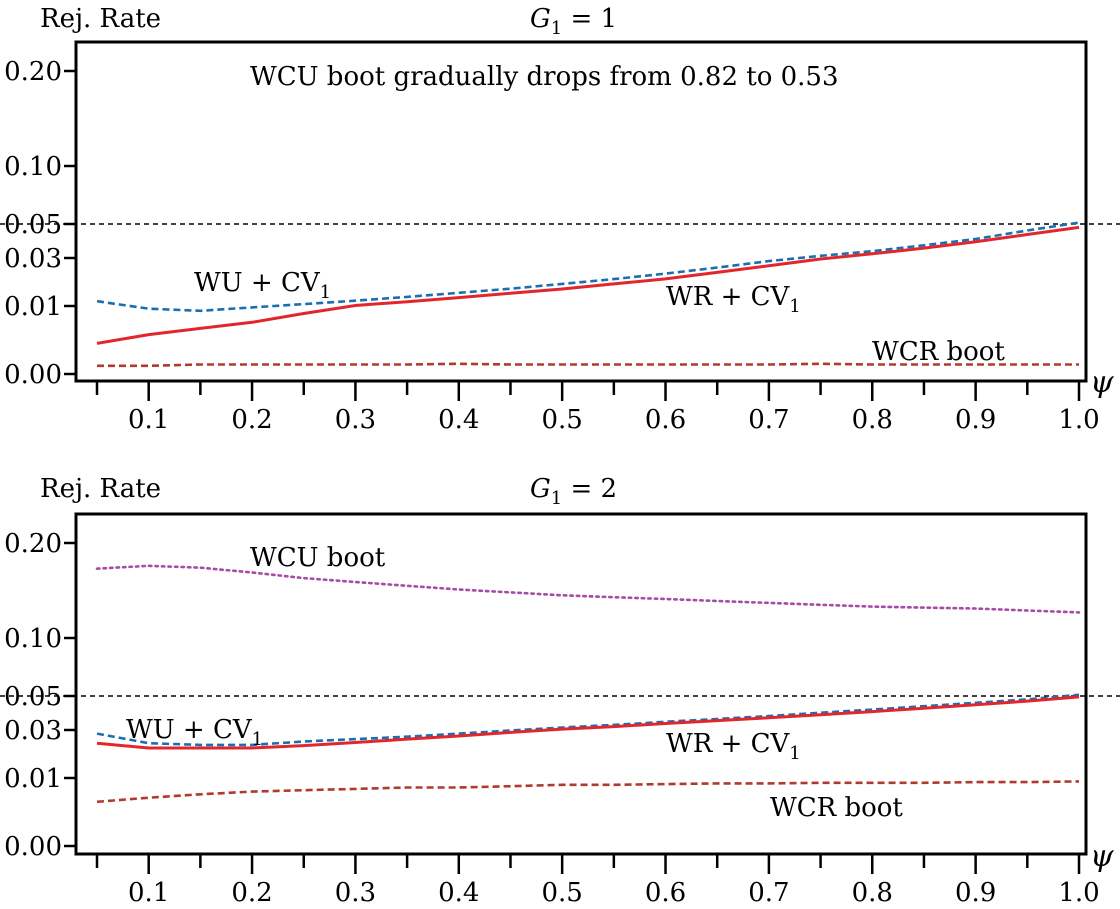 This screenshot has height=909, width=1120. What do you see at coordinates (318, 558) in the screenshot?
I see `label-wcu: WCU boot` at bounding box center [318, 558].